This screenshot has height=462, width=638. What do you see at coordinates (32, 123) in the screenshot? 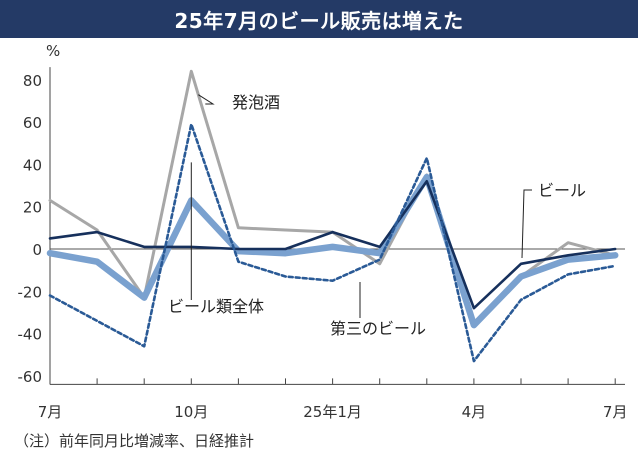
I see `y-tick-label: 60` at bounding box center [32, 123].